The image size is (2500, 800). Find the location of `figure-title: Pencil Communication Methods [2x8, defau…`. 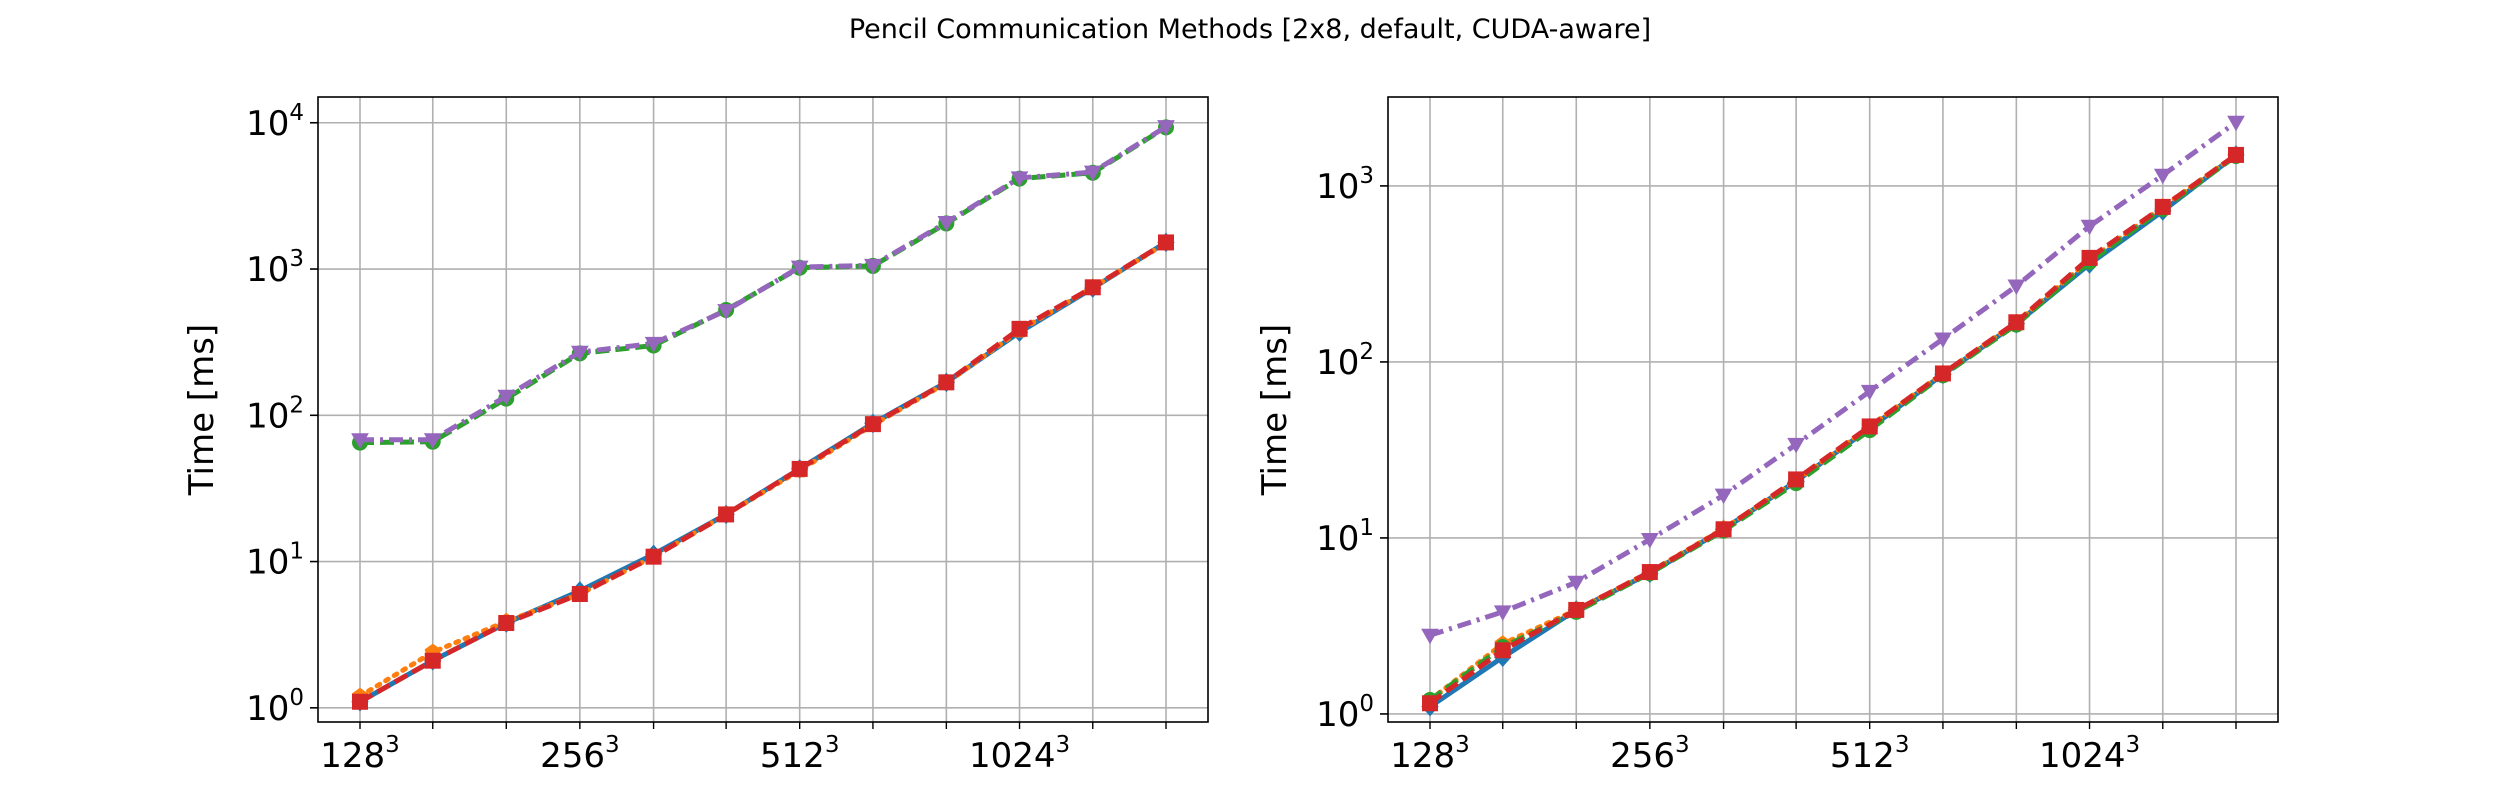

figure-title: Pencil Communication Methods [2x8, defau… is located at coordinates (1250, 29).